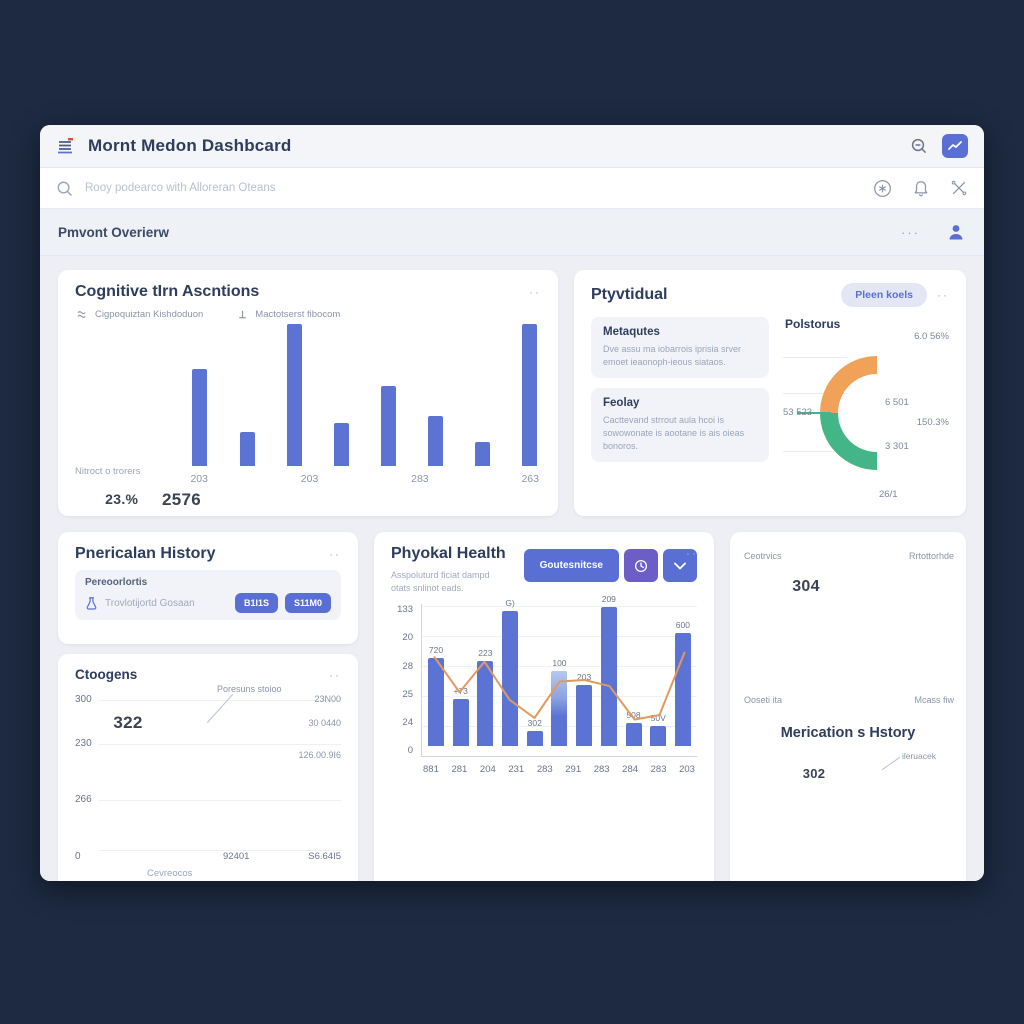 This screenshot has height=1024, width=1024. I want to click on y-tick: 25, so click(407, 694).